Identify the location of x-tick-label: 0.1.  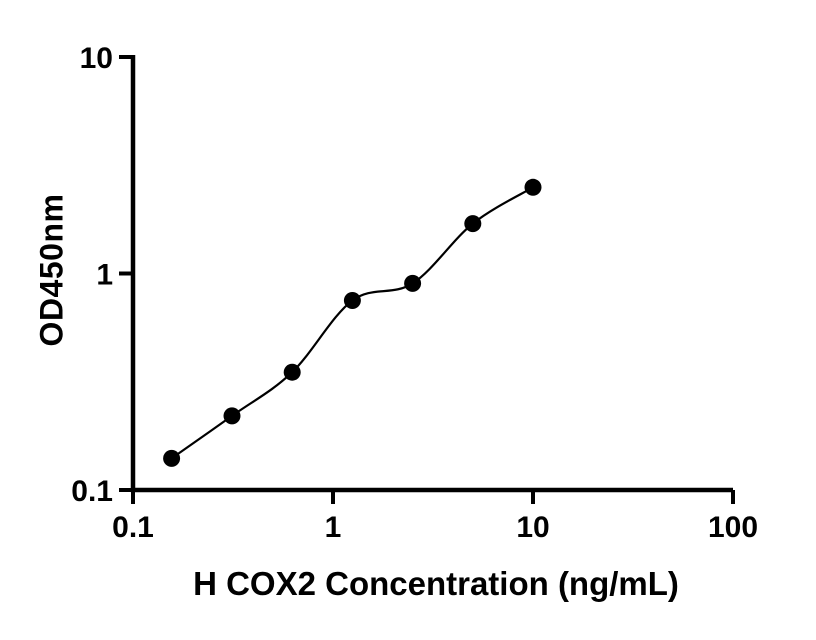
(133, 527).